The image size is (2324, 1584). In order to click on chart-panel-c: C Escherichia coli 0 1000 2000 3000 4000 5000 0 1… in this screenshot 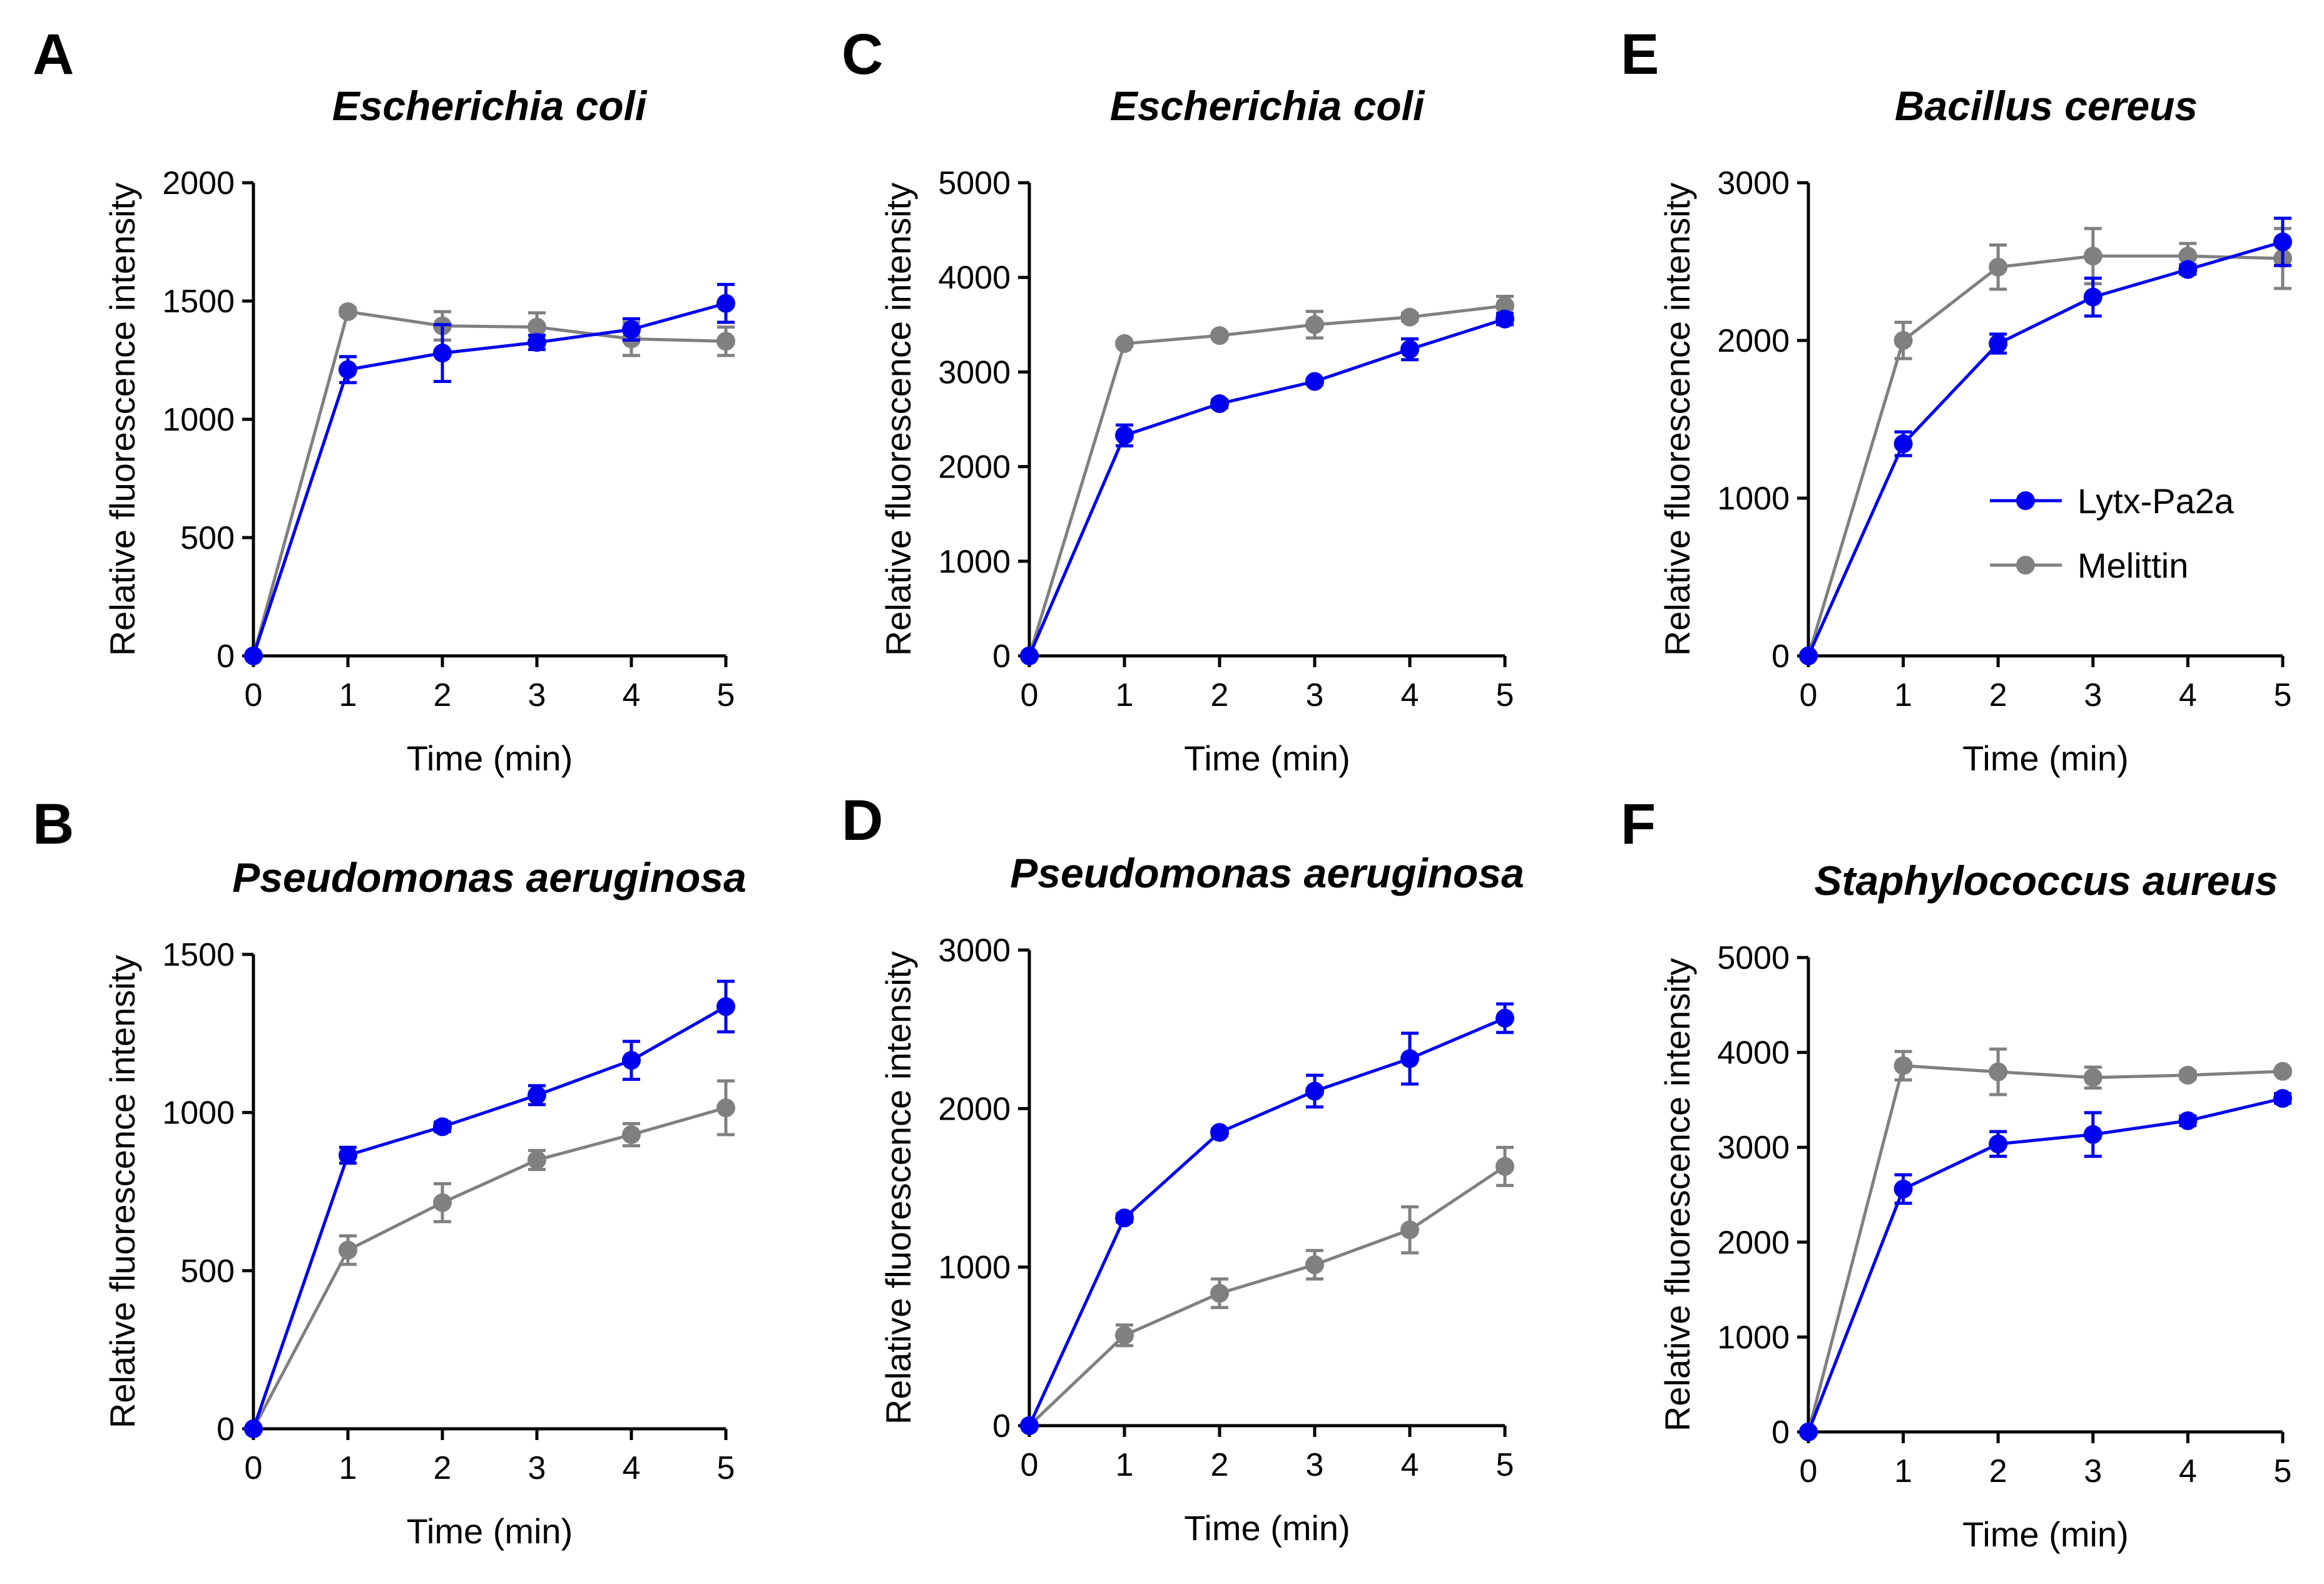, I will do `click(1178, 400)`.